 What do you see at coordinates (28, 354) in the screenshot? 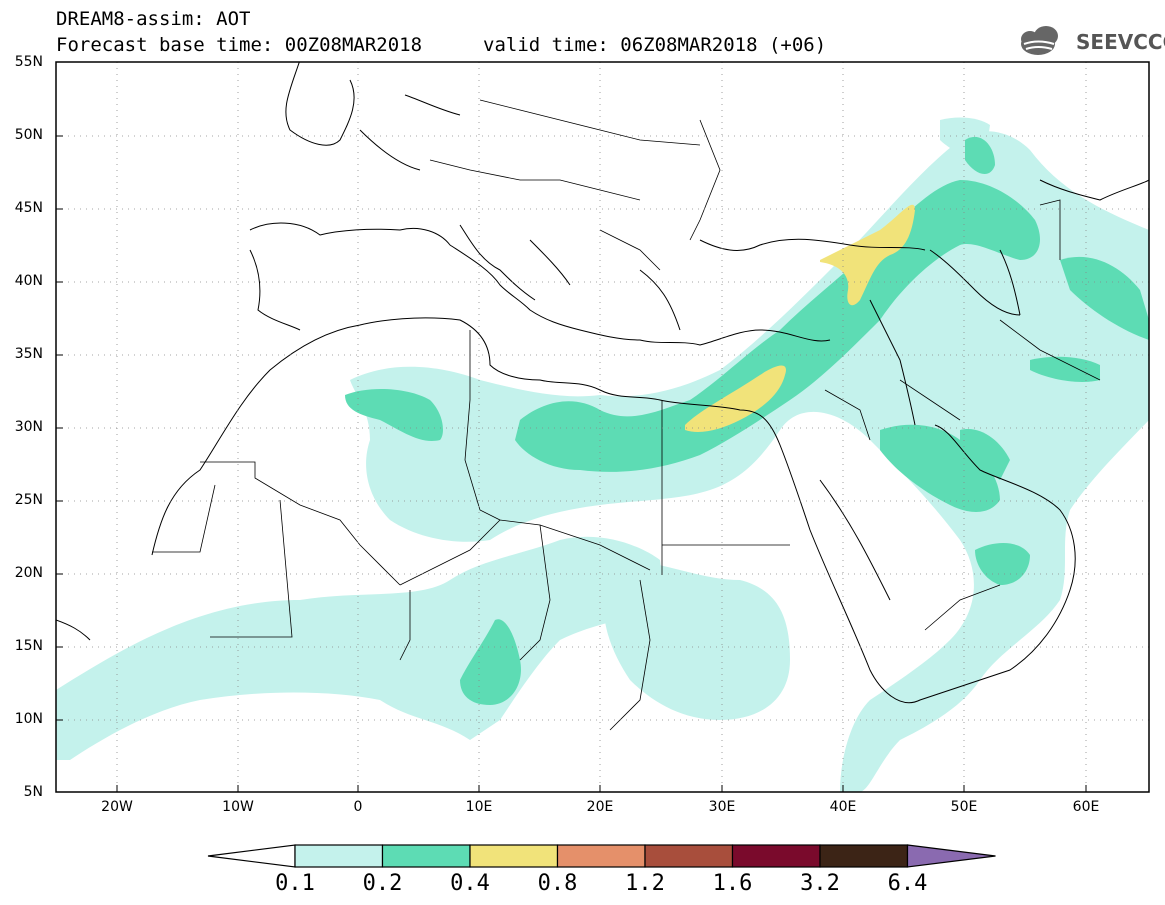
I see `lat-label: 35N` at bounding box center [28, 354].